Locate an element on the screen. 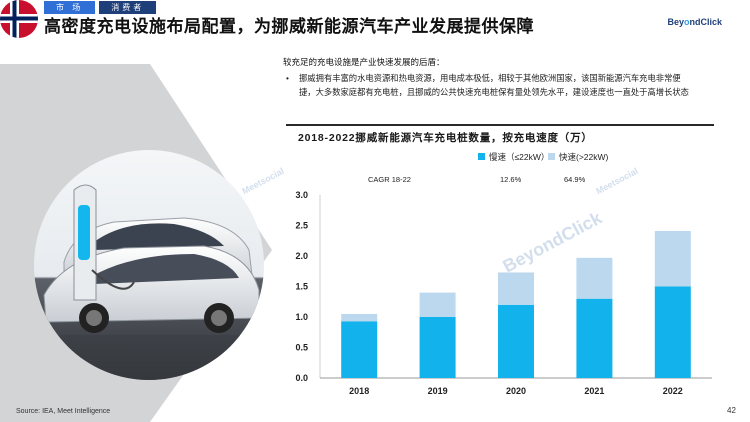  bar-slow-2019 is located at coordinates (437, 347).